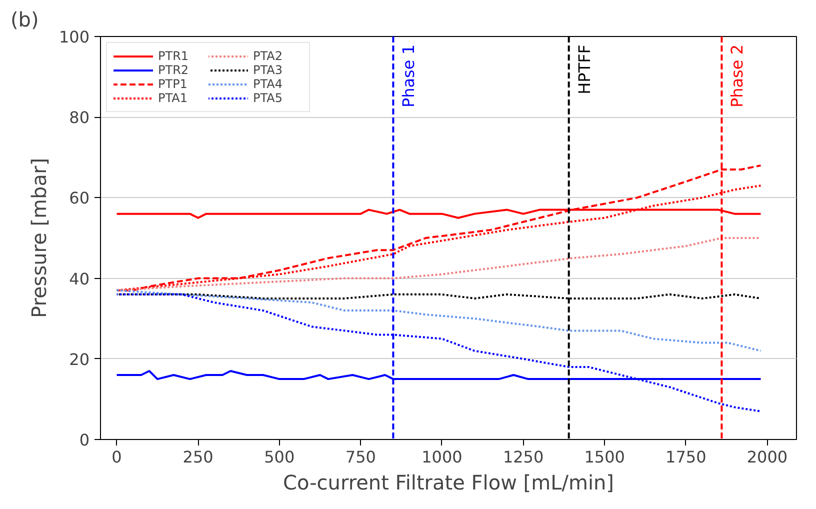 Image resolution: width=816 pixels, height=509 pixels. I want to click on ref-line-label: Phase 2, so click(737, 76).